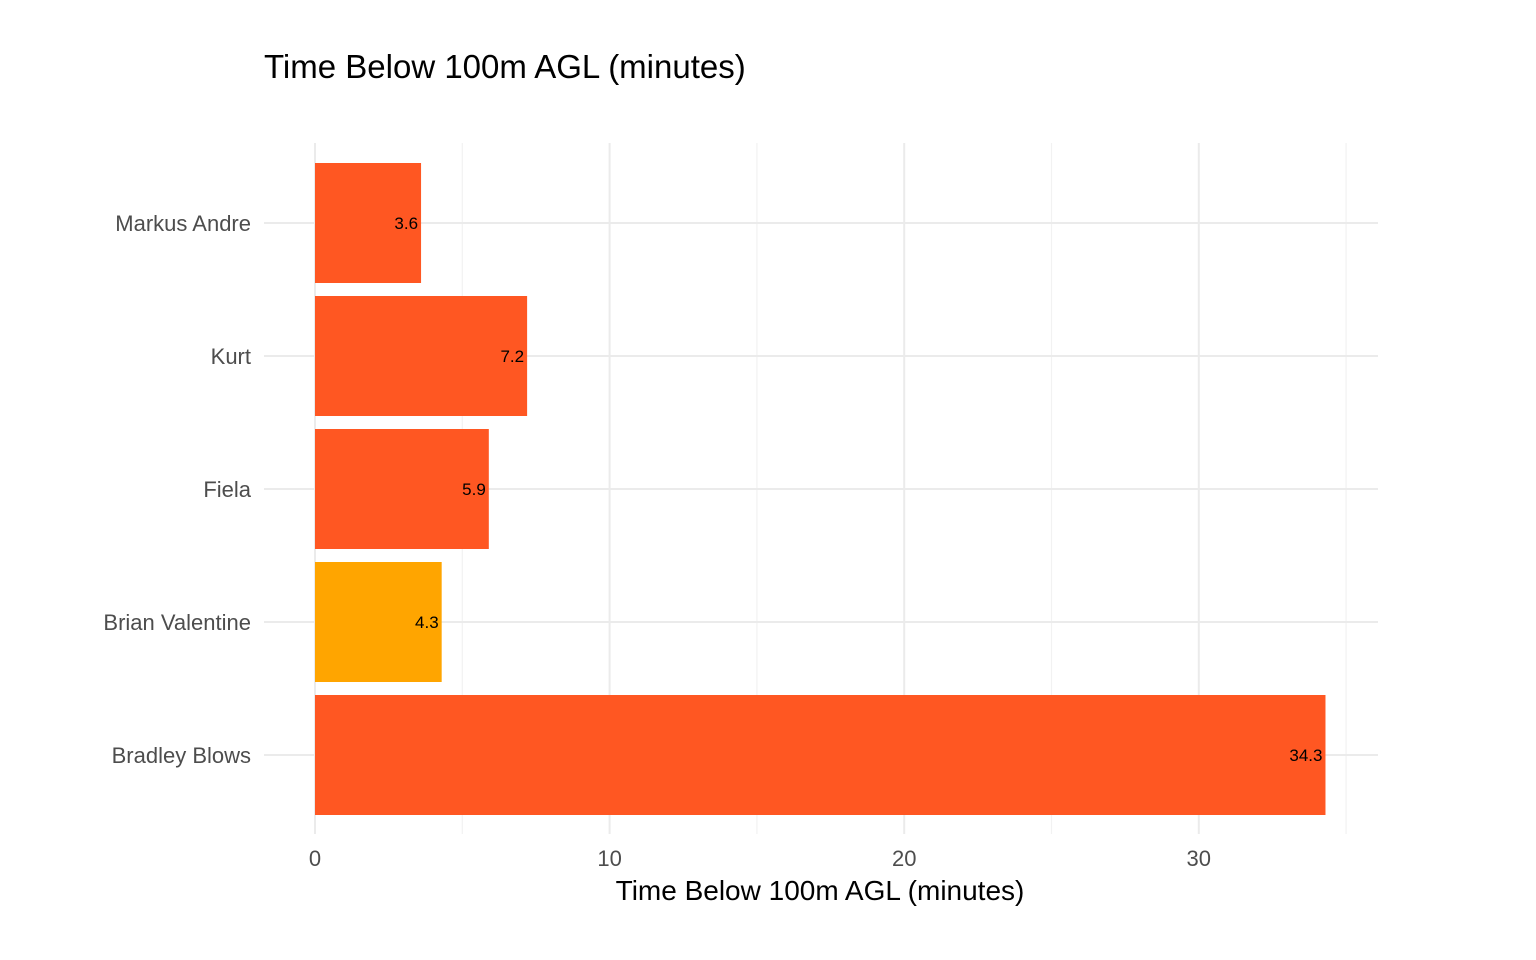 The image size is (1536, 960). What do you see at coordinates (406, 223) in the screenshot?
I see `bar-value-label: 3.6` at bounding box center [406, 223].